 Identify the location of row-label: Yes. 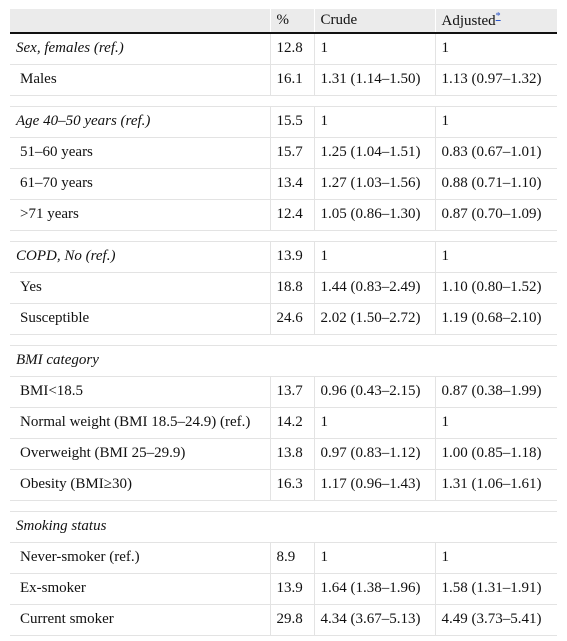
(140, 288).